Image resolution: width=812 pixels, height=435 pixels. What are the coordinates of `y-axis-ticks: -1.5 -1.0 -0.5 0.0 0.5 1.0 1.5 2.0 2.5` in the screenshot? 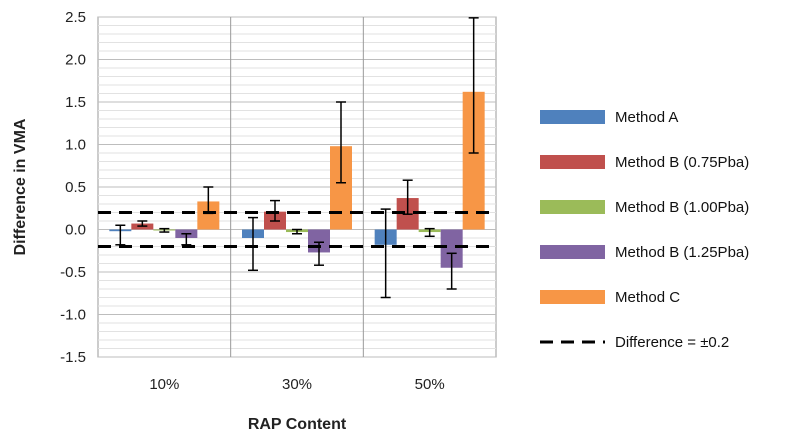 It's located at (73, 187).